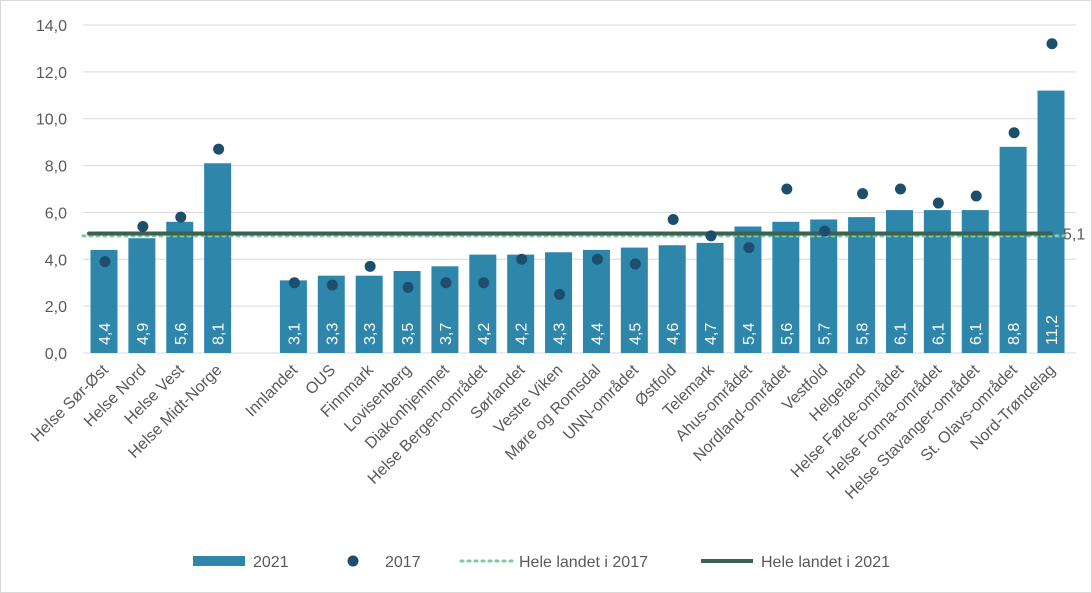 This screenshot has height=593, width=1092. What do you see at coordinates (56, 307) in the screenshot?
I see `y-tick-label: 2,0` at bounding box center [56, 307].